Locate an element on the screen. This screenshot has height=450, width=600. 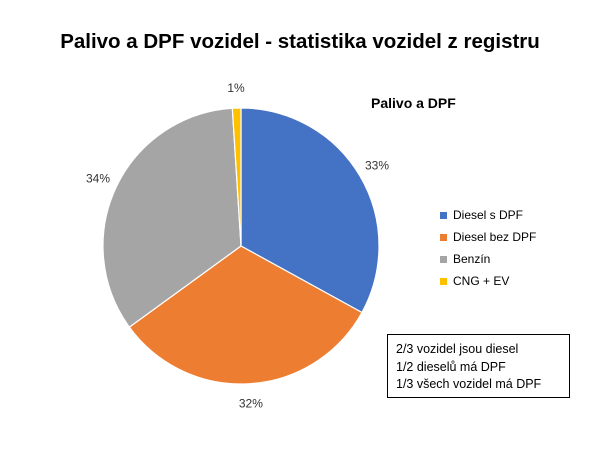
pie-slice-cng-ev is located at coordinates (236, 177).